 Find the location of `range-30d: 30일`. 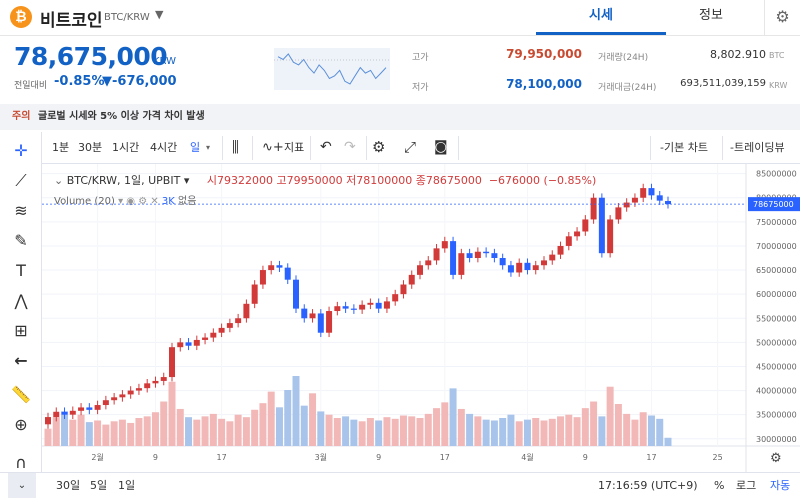

range-30d: 30일 is located at coordinates (68, 485).